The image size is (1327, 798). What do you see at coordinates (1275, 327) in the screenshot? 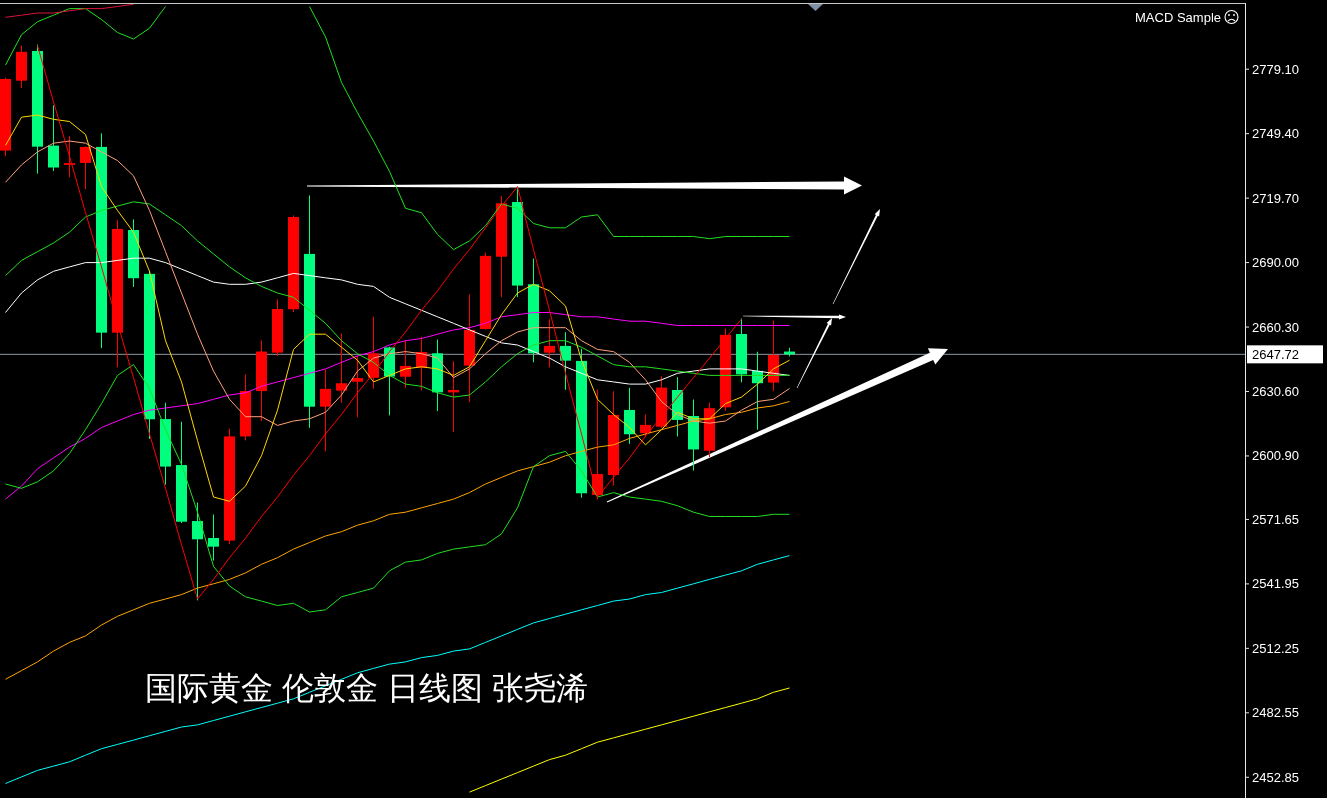
I see `y-tick-label: 2660.30` at bounding box center [1275, 327].